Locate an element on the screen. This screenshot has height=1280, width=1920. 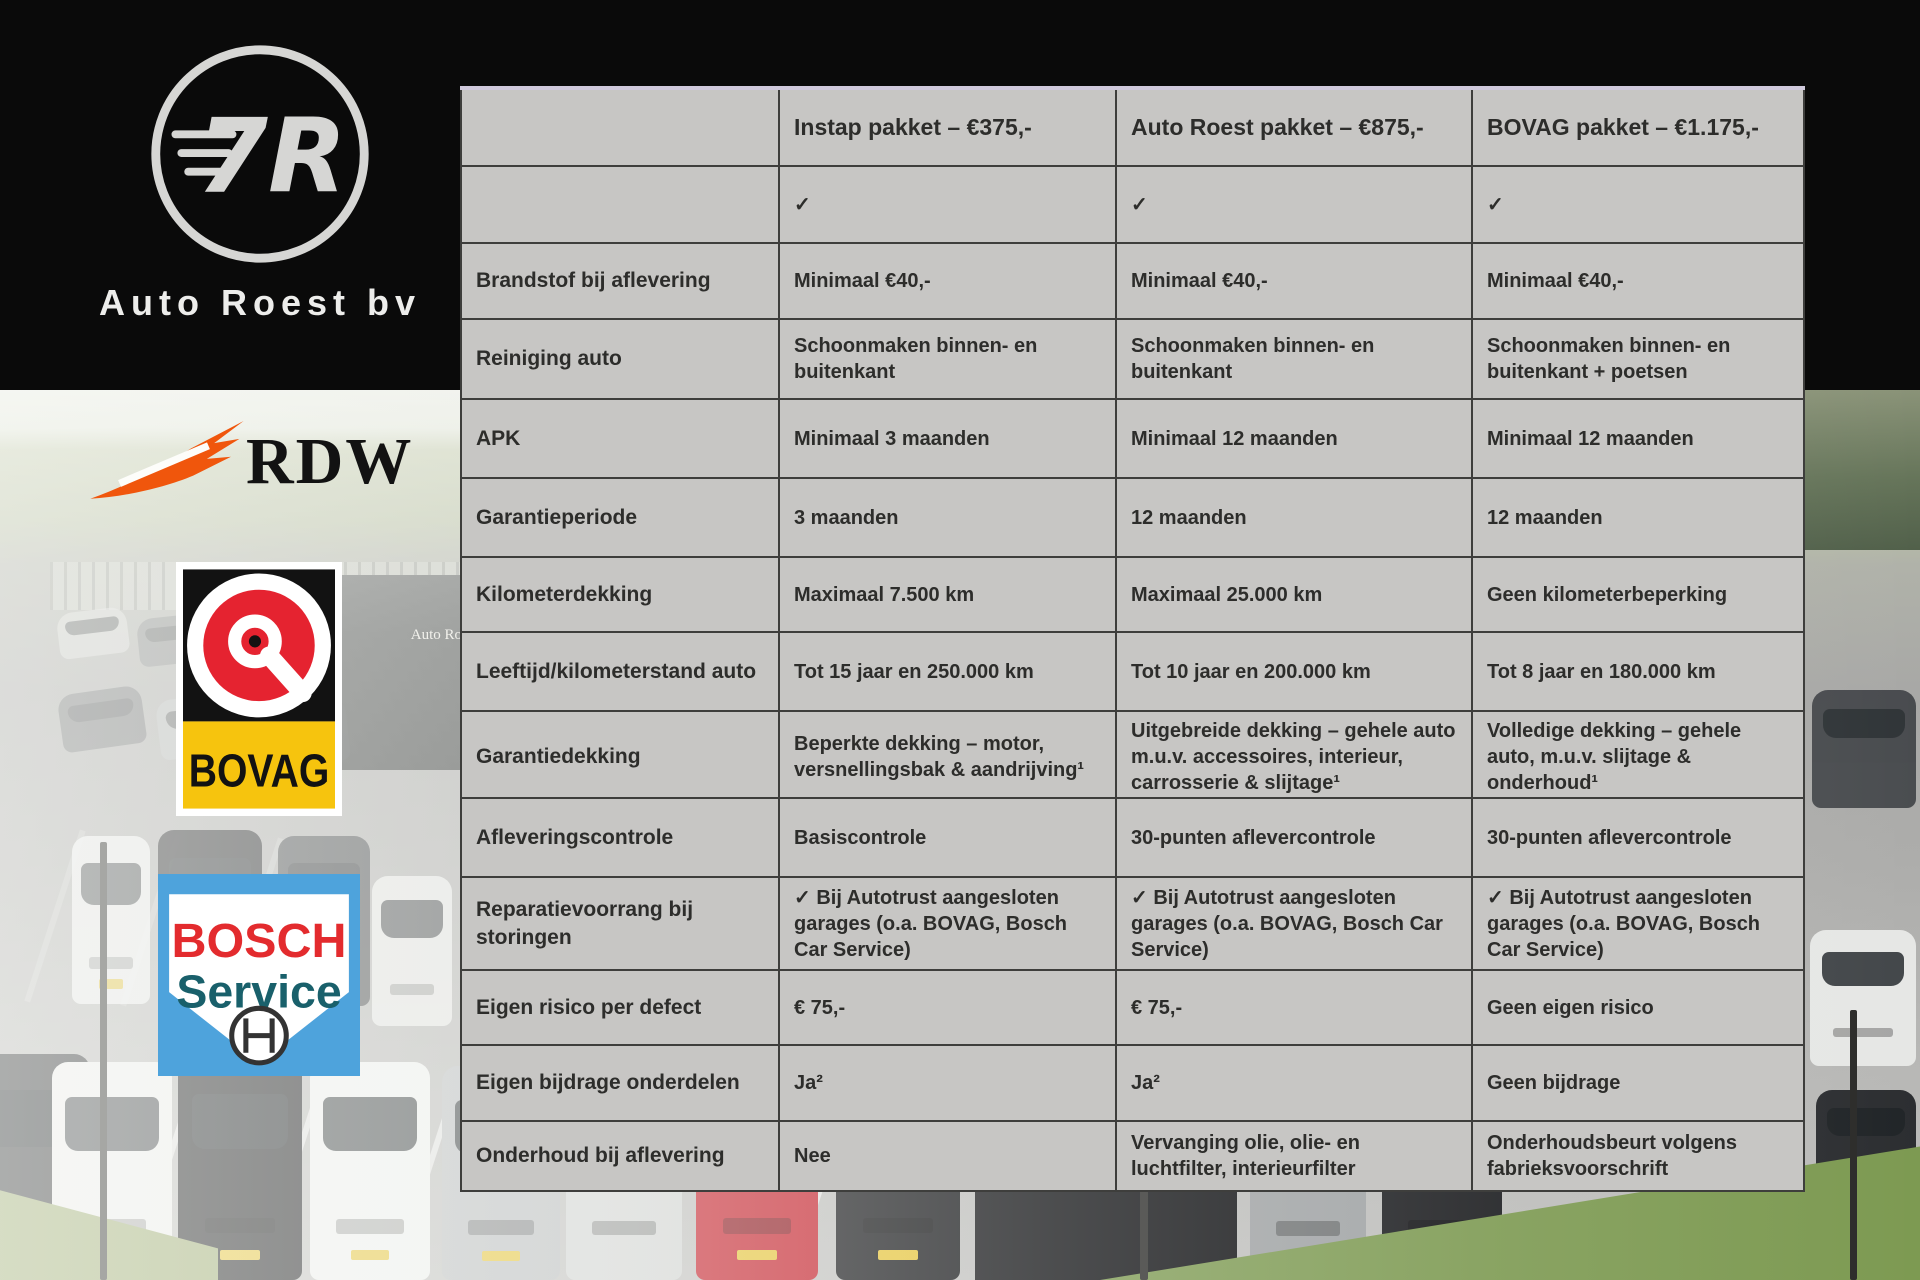
row-label: Onderhoud bij aflevering is located at coordinates (621, 1156).